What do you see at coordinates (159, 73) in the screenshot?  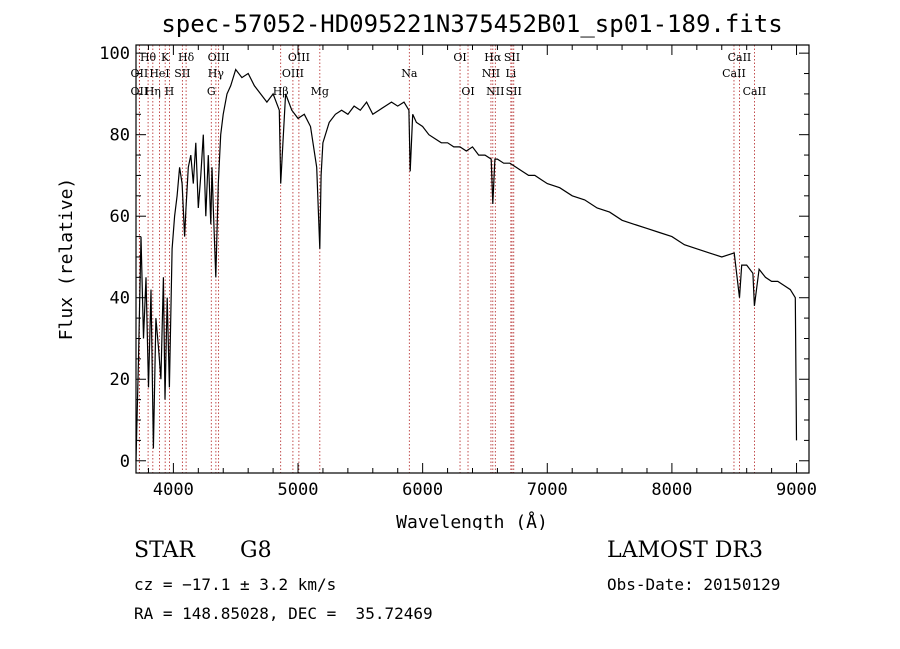 I see `line-label-4: HeI` at bounding box center [159, 73].